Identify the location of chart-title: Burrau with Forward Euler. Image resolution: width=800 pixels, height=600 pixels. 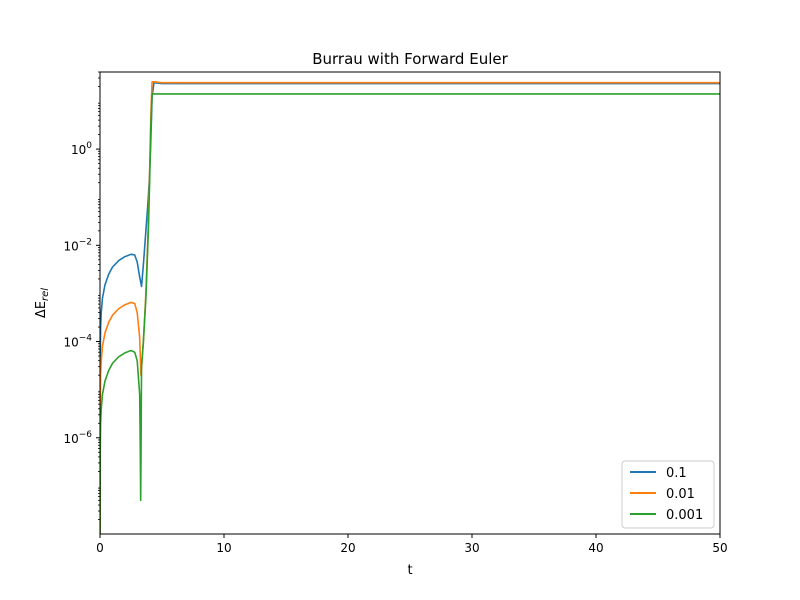
(410, 59).